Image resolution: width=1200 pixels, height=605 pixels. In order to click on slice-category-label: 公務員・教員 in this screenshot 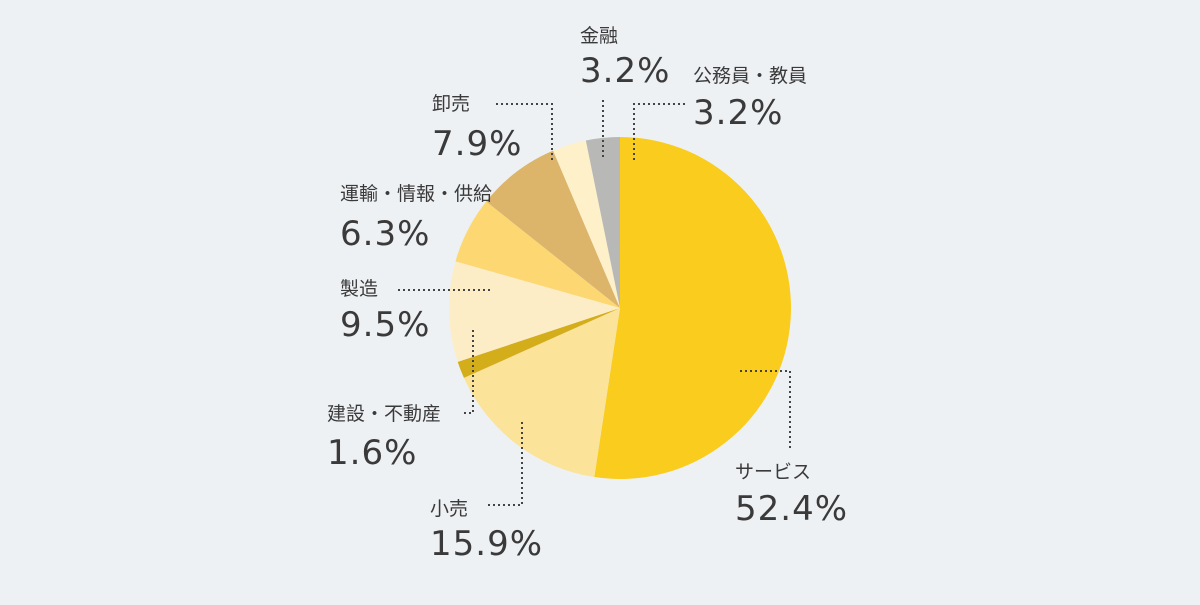, I will do `click(750, 76)`.